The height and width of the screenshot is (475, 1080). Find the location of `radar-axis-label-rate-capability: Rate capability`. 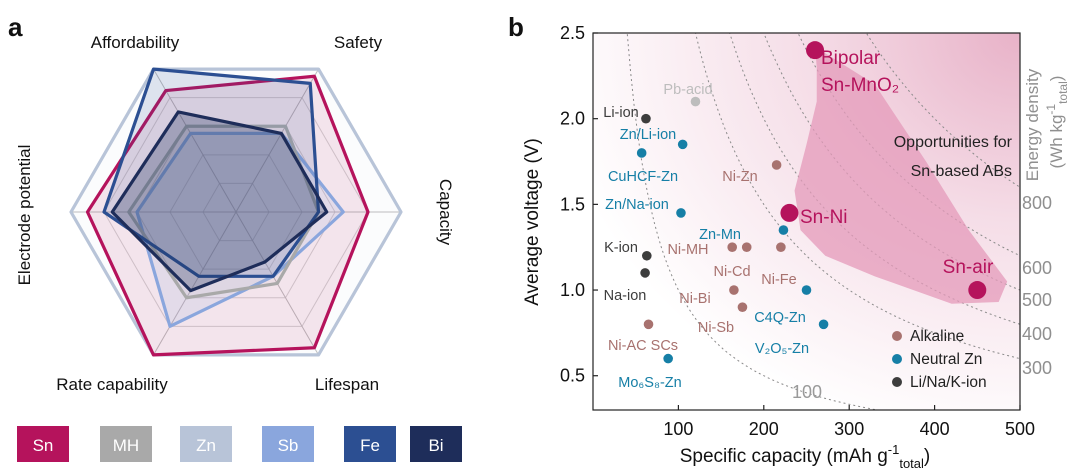

radar-axis-label-rate-capability: Rate capability is located at coordinates (112, 384).